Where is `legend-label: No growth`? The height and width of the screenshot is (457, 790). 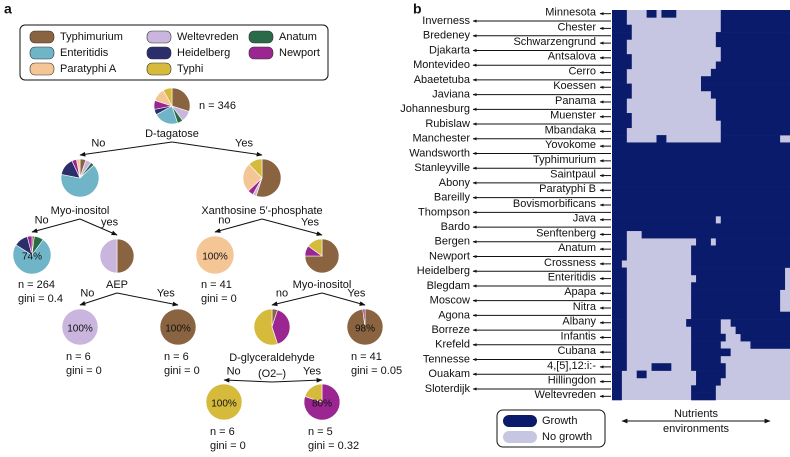 legend-label: No growth is located at coordinates (567, 437).